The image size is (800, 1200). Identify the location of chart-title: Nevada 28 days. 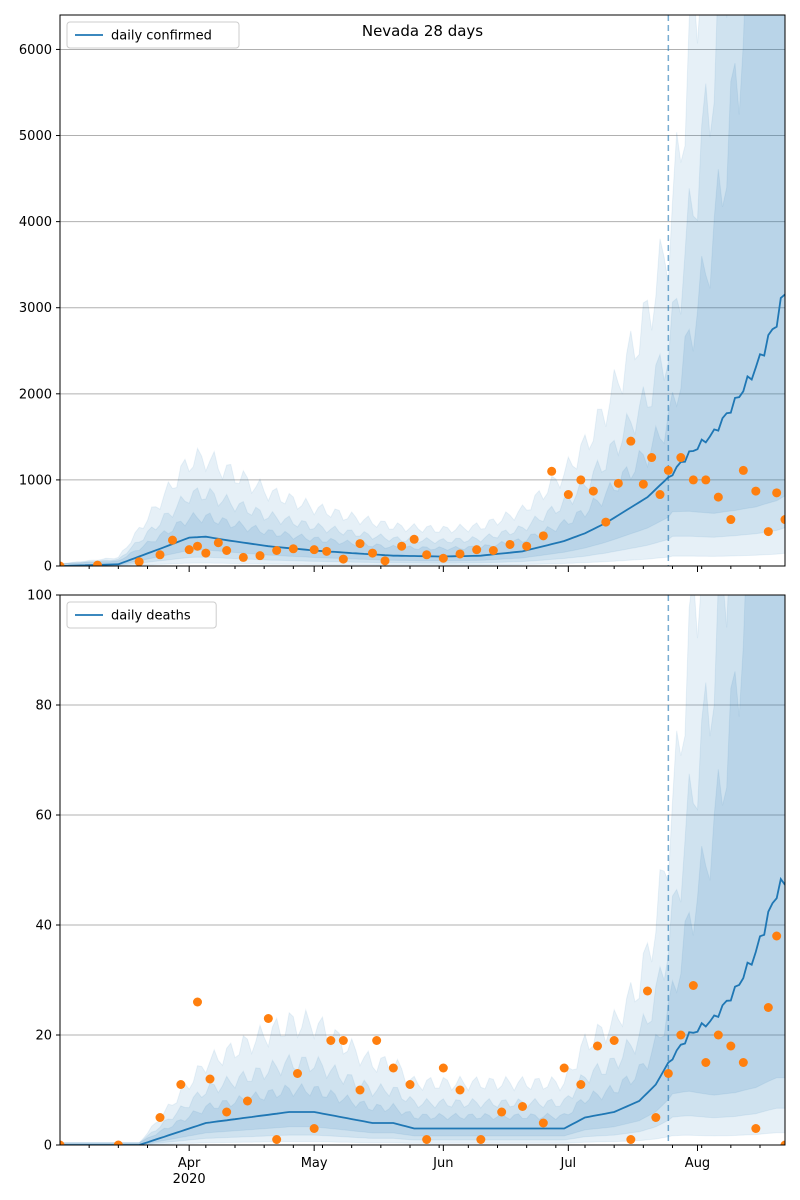
(422, 31).